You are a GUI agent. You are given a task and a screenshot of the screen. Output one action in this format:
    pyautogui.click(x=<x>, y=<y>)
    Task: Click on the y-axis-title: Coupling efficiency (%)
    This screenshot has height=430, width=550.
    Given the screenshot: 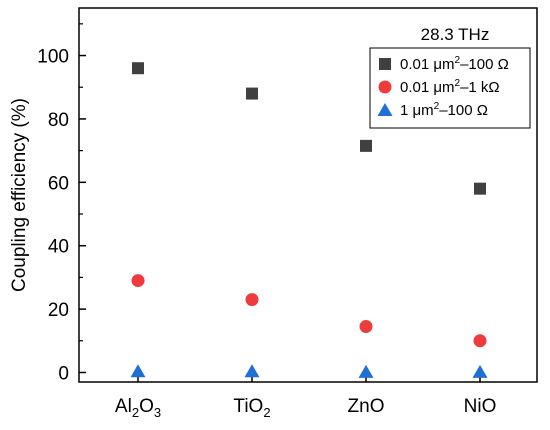 What is the action you would take?
    pyautogui.click(x=19, y=195)
    